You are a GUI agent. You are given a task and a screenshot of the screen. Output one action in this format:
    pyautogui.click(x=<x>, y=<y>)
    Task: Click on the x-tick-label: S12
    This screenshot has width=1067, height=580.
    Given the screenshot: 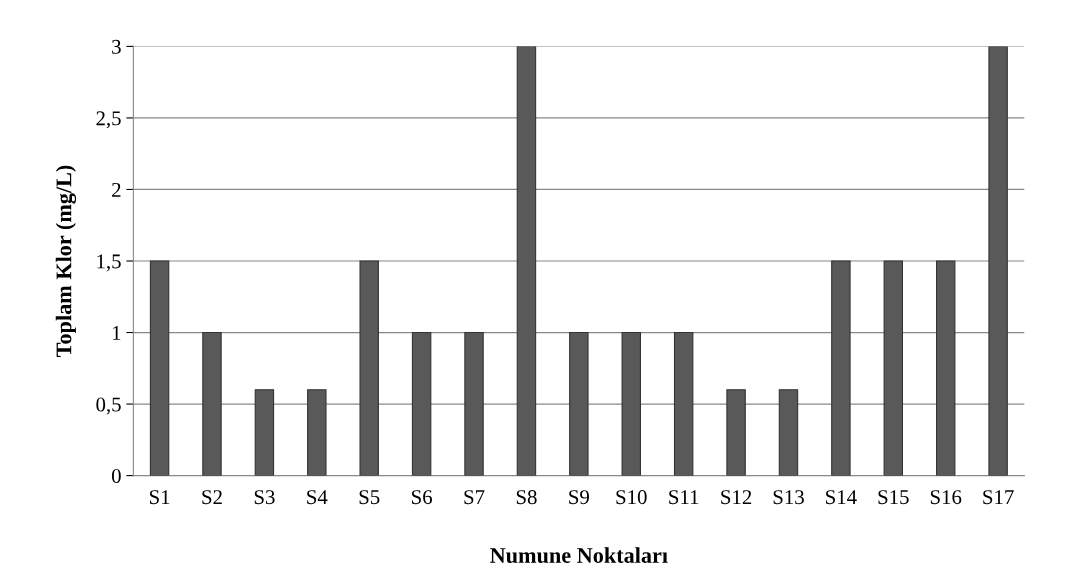 What is the action you would take?
    pyautogui.click(x=736, y=497)
    